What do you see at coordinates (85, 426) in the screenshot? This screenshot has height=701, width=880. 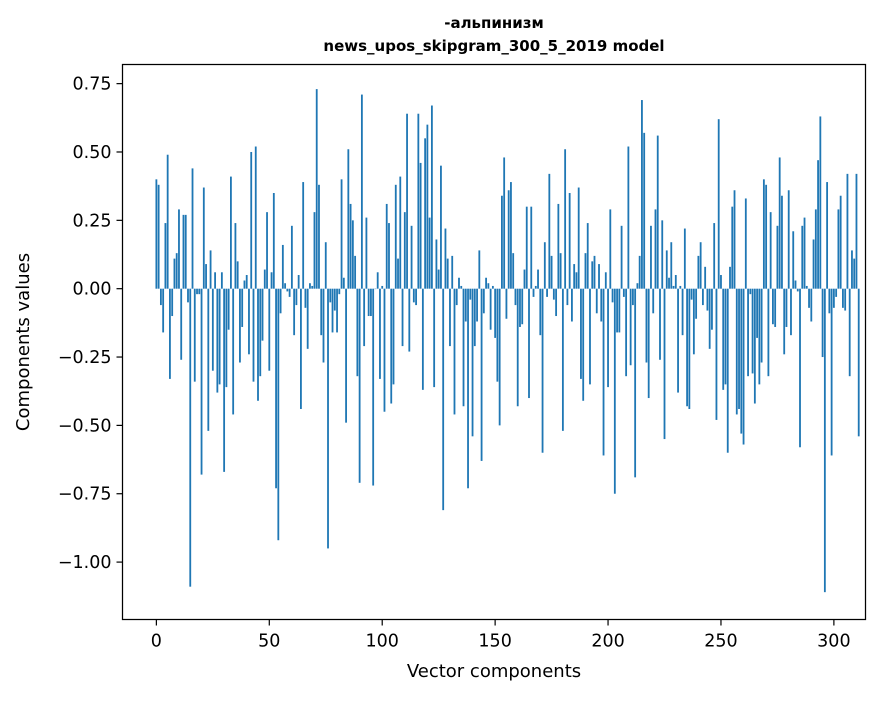 I see `y-tick-label: −0.50` at bounding box center [85, 426].